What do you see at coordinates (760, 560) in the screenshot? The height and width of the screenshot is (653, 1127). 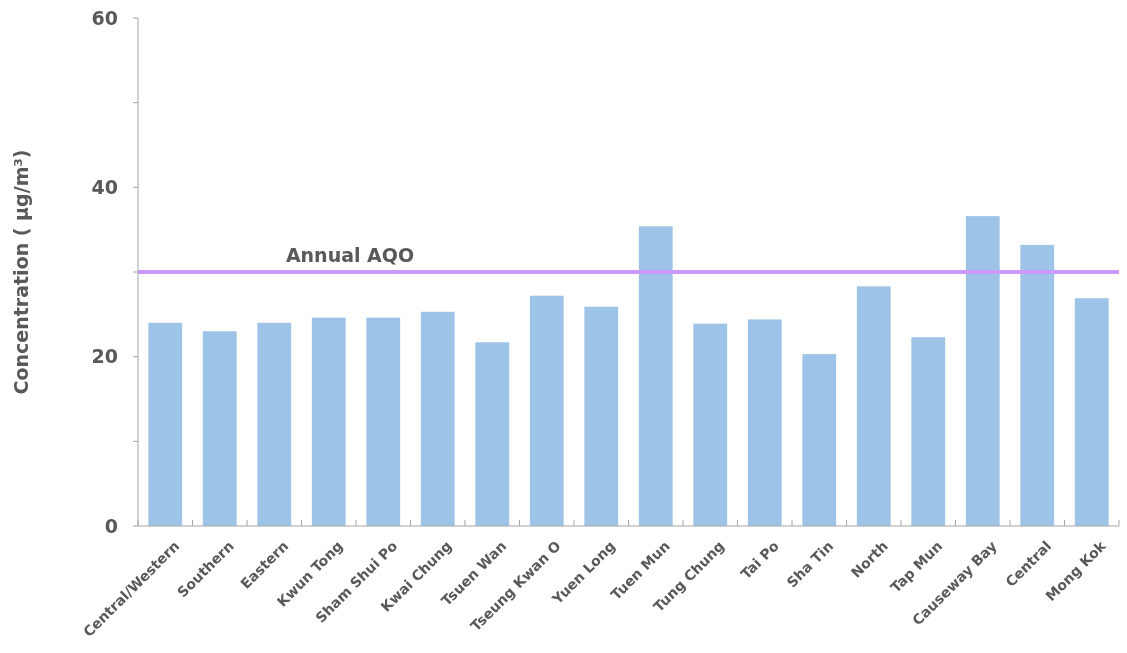 I see `x-tick-label: Tai Po` at bounding box center [760, 560].